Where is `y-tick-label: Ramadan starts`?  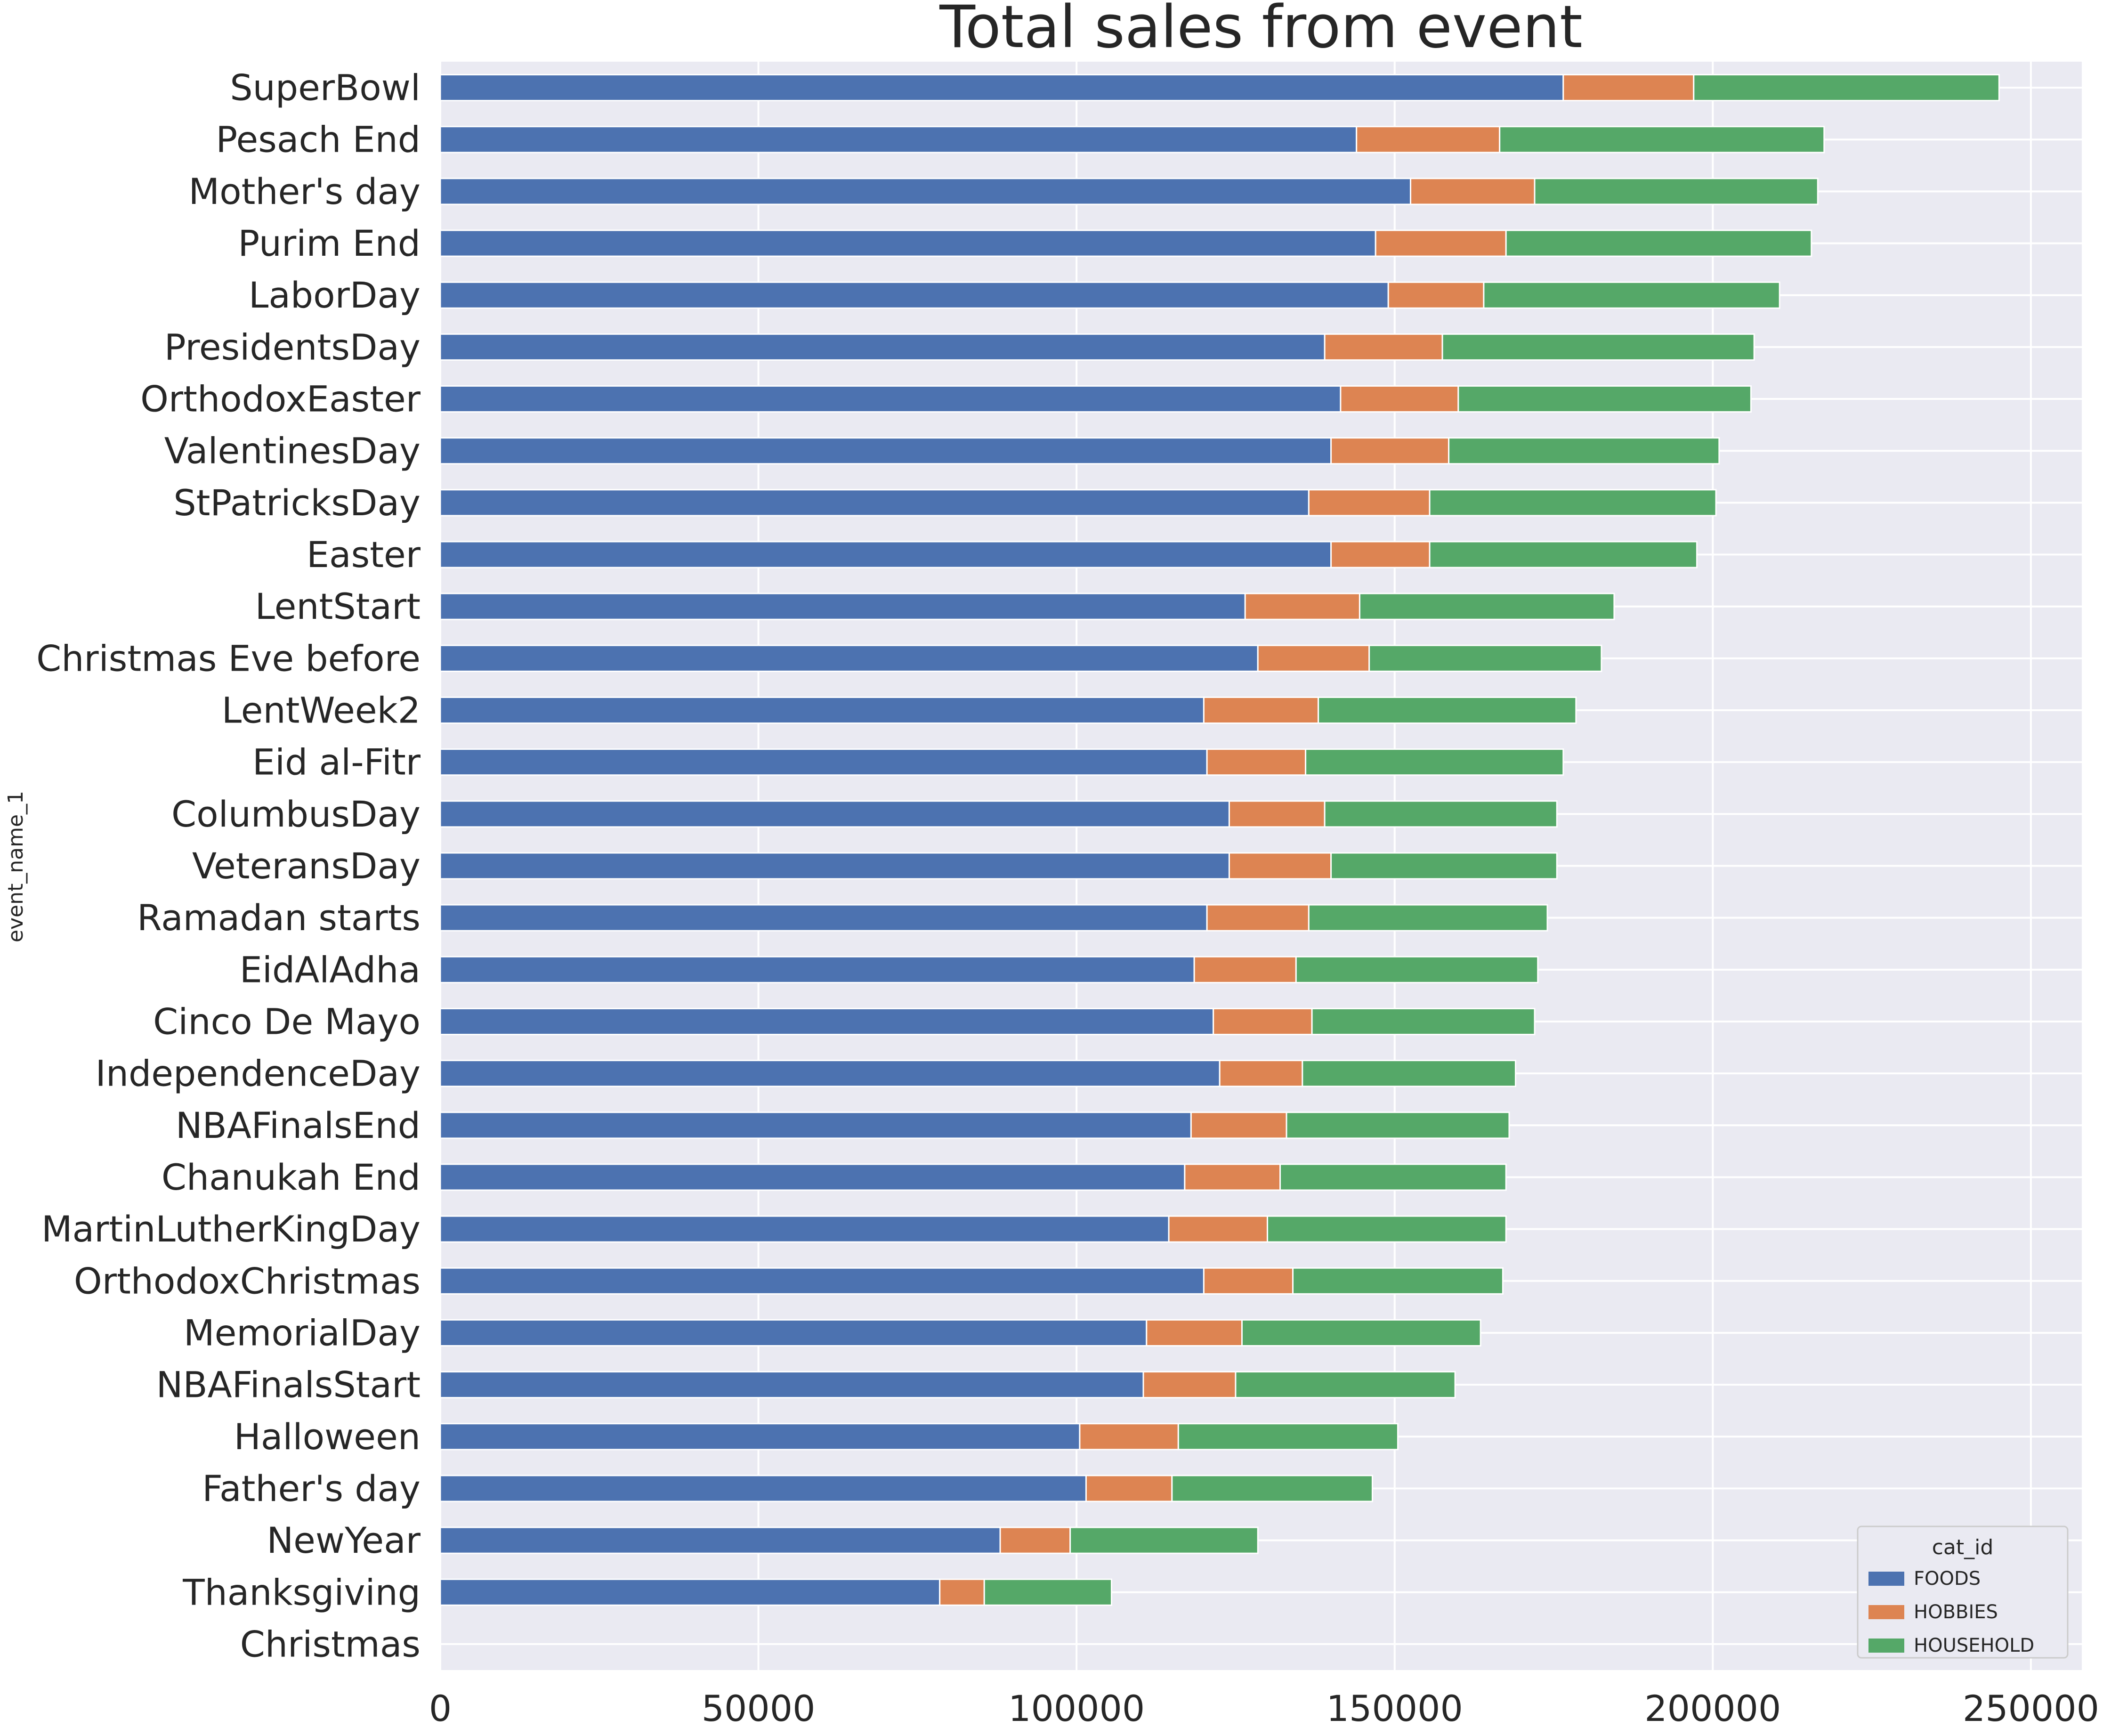 y-tick-label: Ramadan starts is located at coordinates (279, 918).